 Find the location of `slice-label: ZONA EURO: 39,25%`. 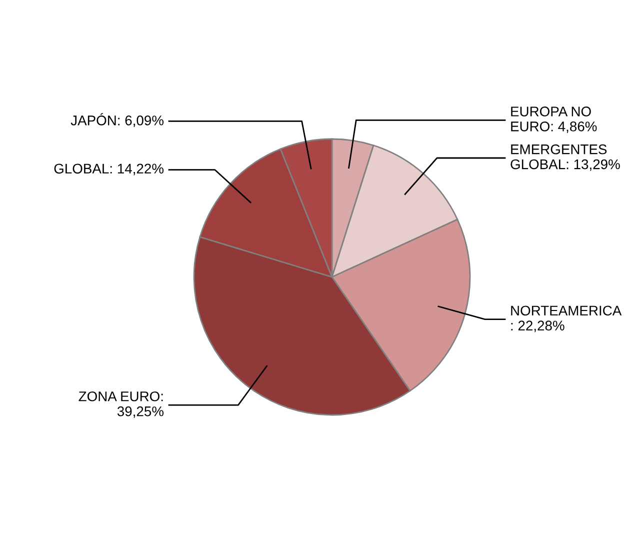

slice-label: ZONA EURO: 39,25% is located at coordinates (121, 404).